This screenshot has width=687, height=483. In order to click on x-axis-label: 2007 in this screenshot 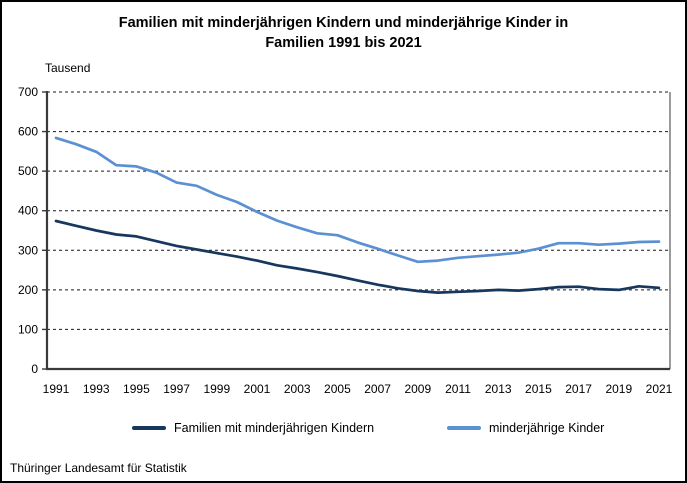, I will do `click(377, 389)`.